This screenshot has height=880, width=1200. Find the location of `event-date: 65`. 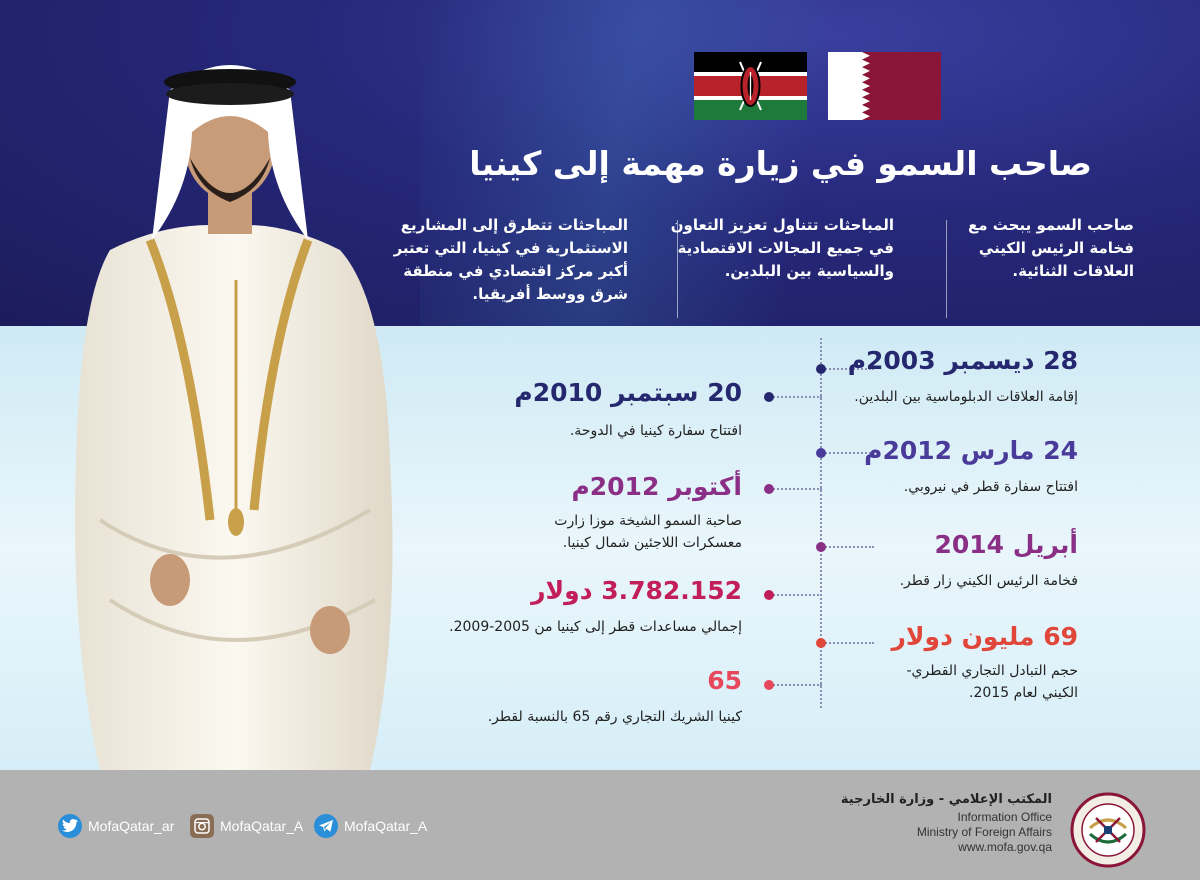

event-date: 65 is located at coordinates (724, 680).